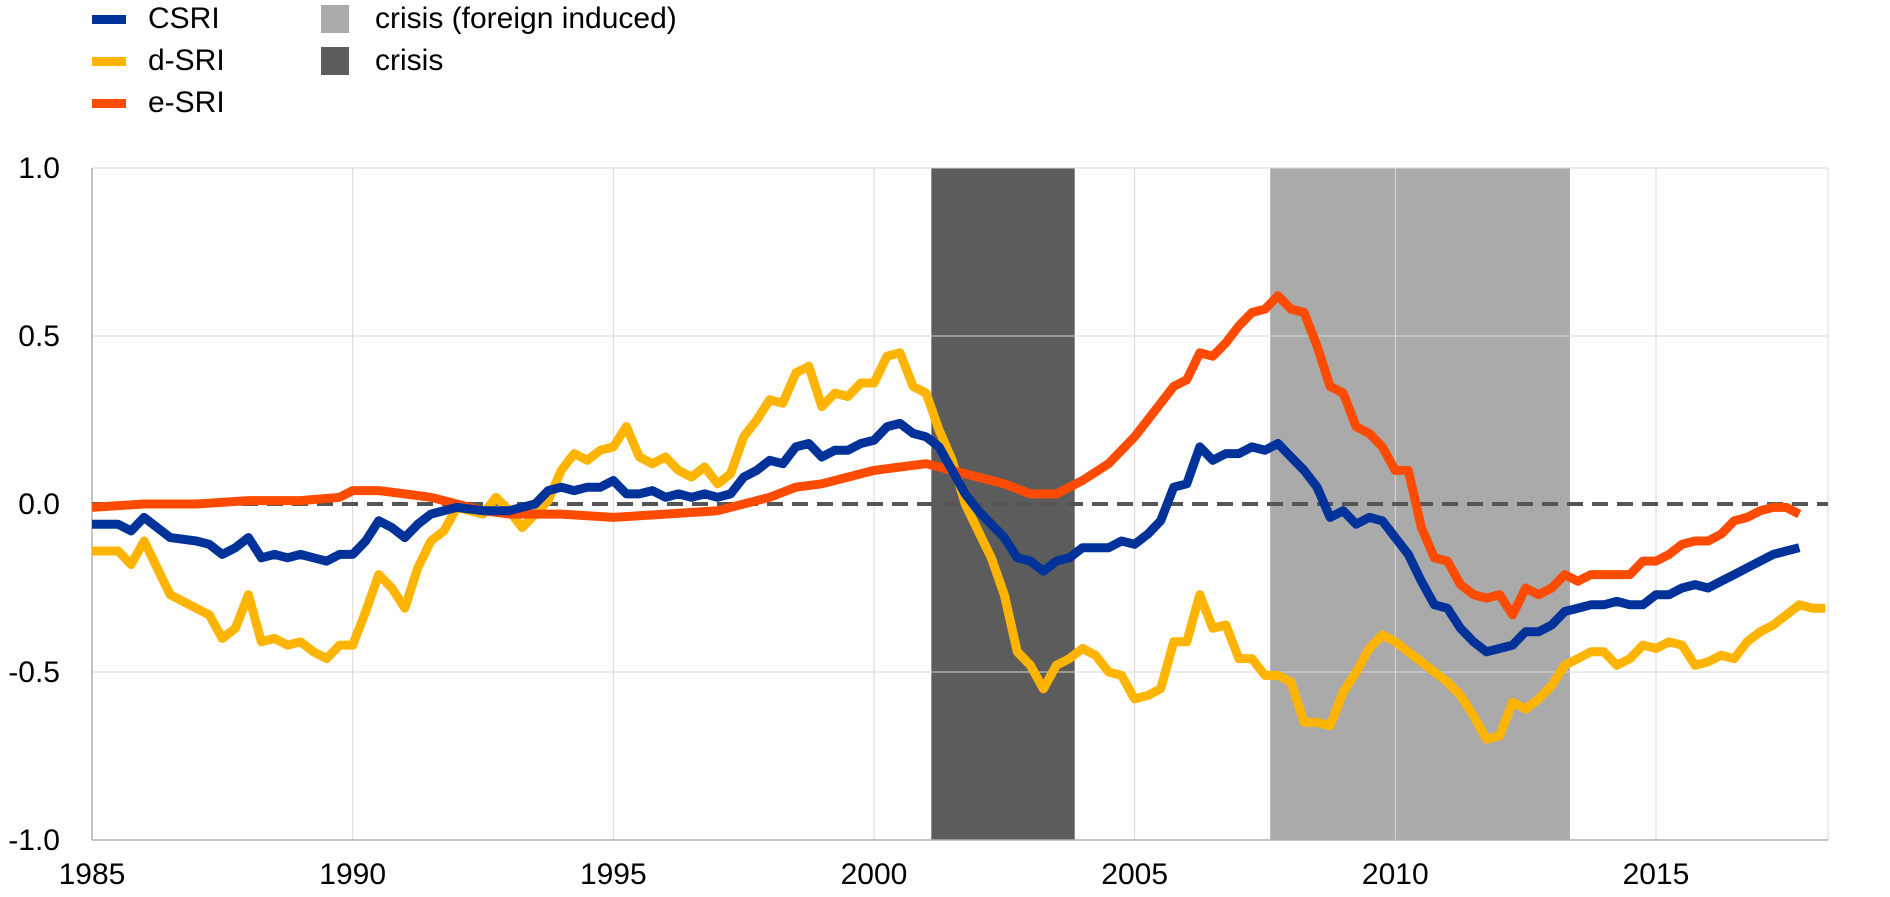 The image size is (1890, 897). I want to click on legend-item-csri: CSRI, so click(156, 19).